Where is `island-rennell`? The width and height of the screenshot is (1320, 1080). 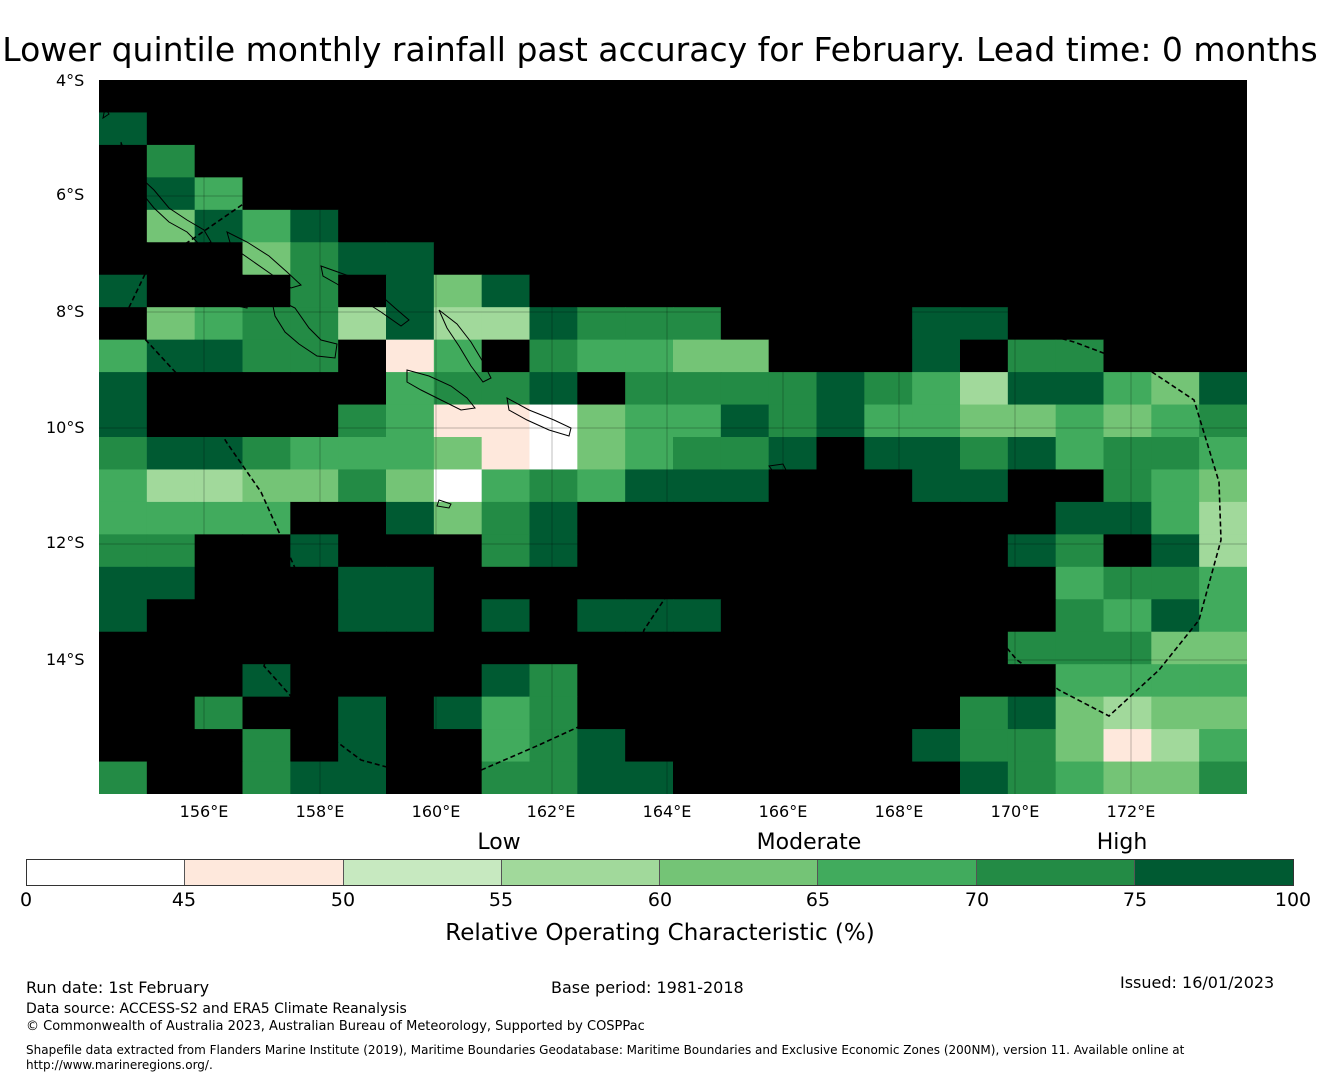
island-rennell is located at coordinates (444, 504).